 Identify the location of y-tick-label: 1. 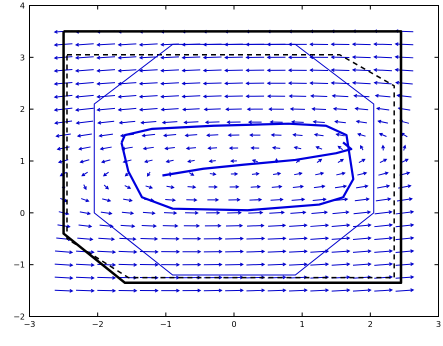
(22, 161).